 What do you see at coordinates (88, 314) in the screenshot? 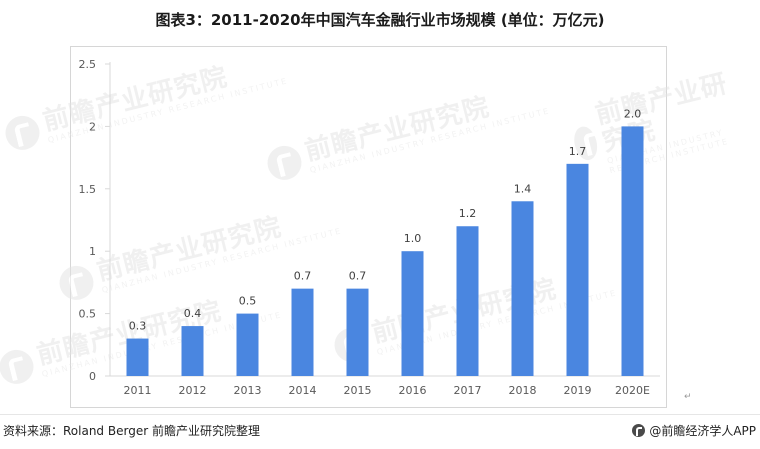
I see `y-tick-label: 0.5` at bounding box center [88, 314].